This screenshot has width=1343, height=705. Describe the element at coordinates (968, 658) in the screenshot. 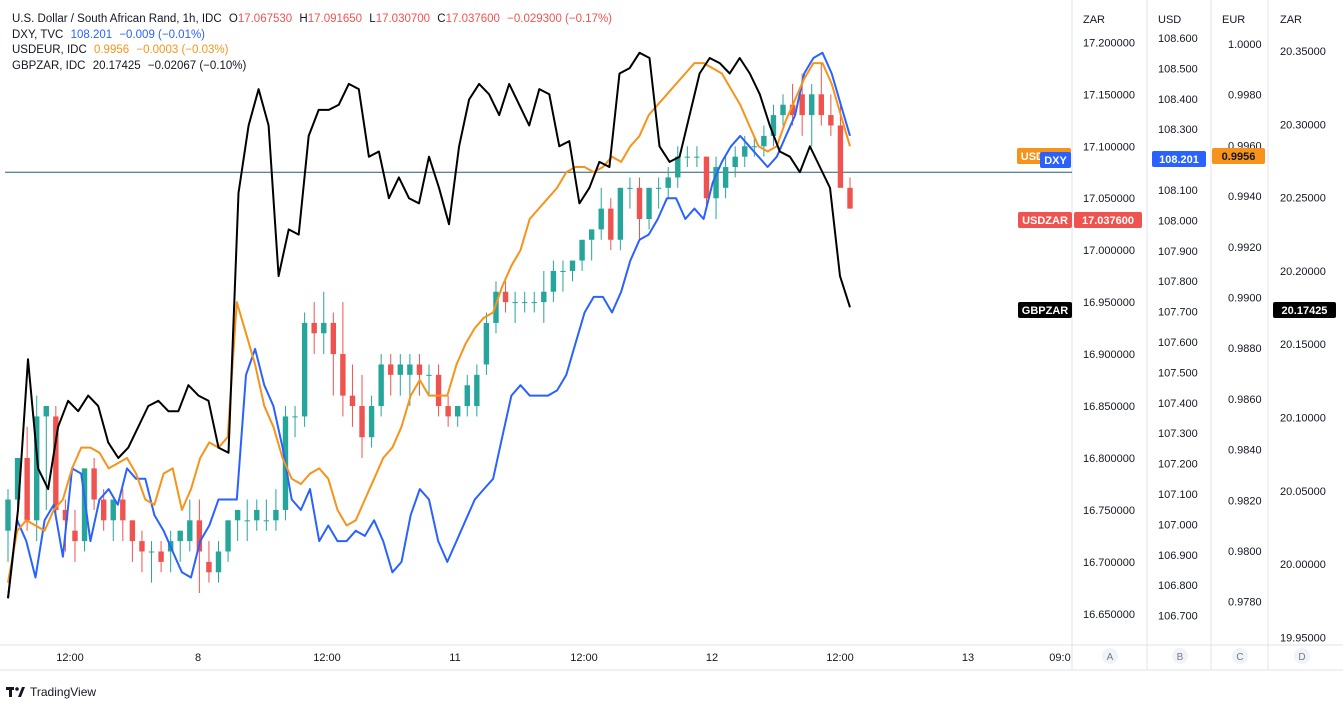

I see `time-tick: 13` at that location.